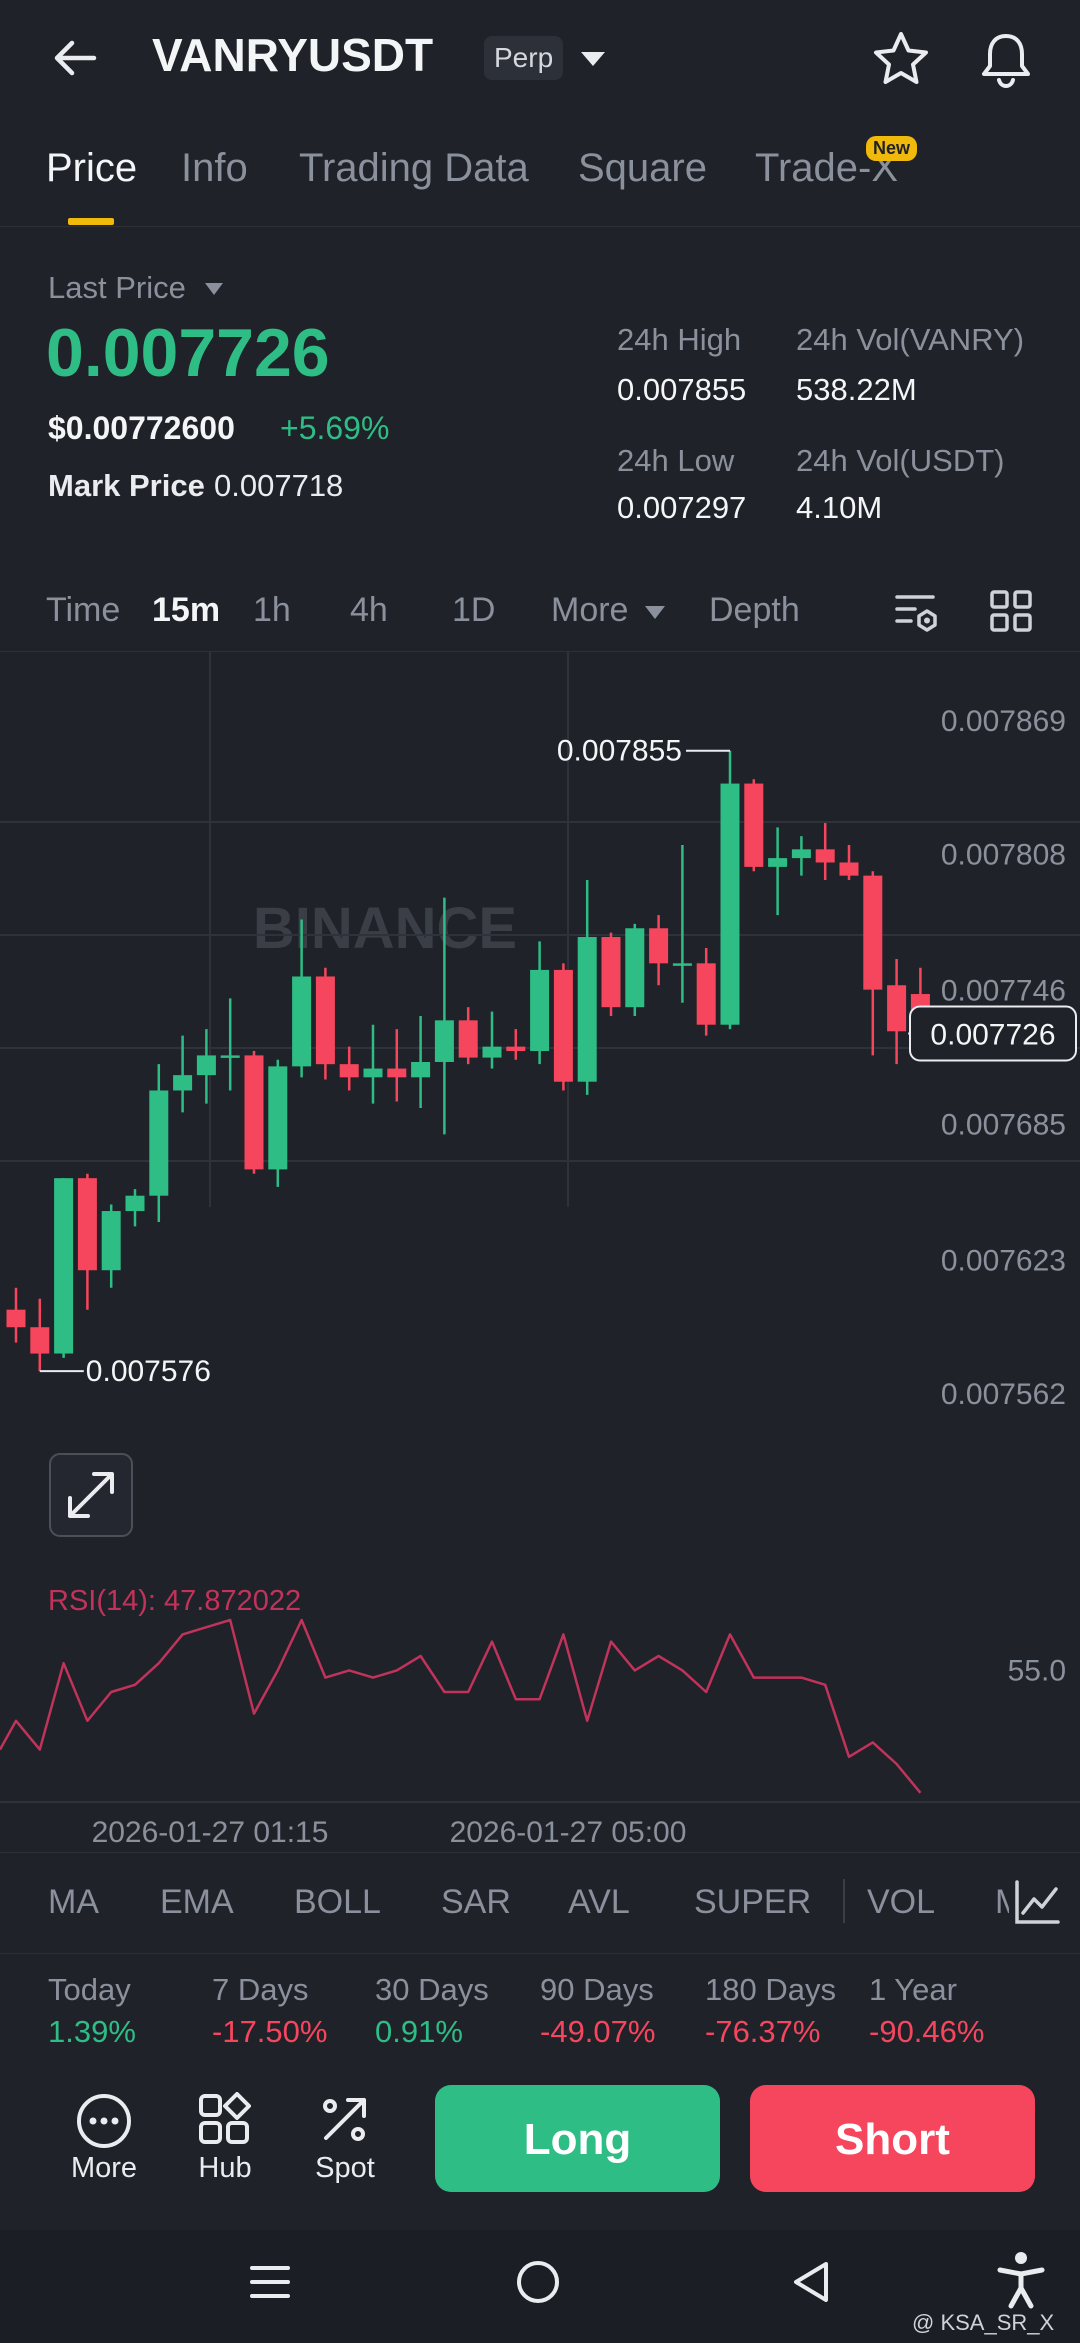 The image size is (1080, 2343). What do you see at coordinates (92, 168) in the screenshot?
I see `tab-price: Price` at bounding box center [92, 168].